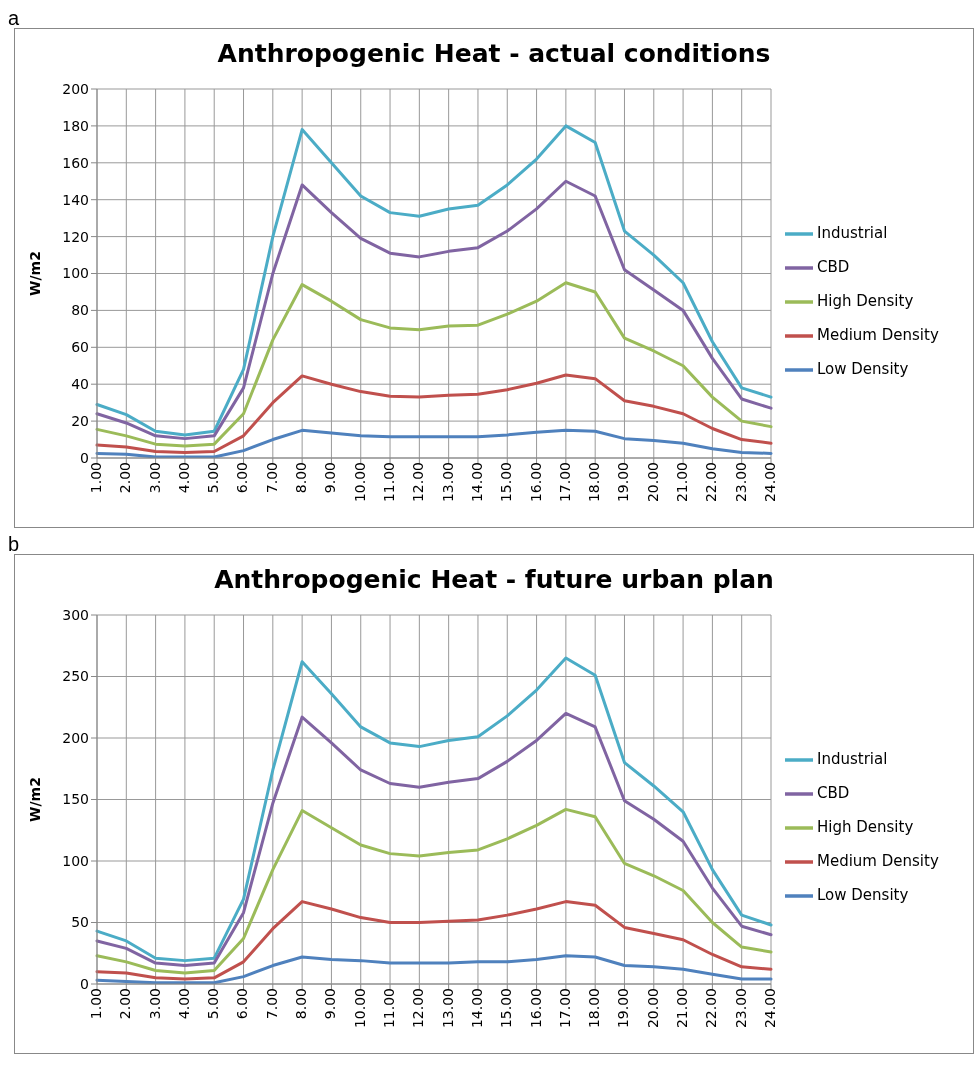  Describe the element at coordinates (494, 54) in the screenshot. I see `chart-title: Anthropogenic Heat - actual conditions` at that location.